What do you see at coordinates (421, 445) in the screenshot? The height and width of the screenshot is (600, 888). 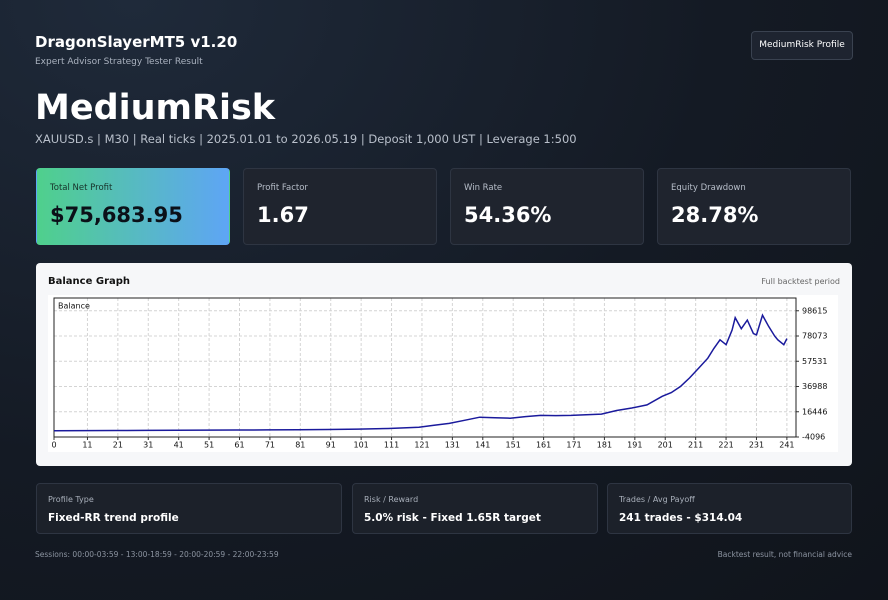 I see `x-tick-label: 121` at bounding box center [421, 445].